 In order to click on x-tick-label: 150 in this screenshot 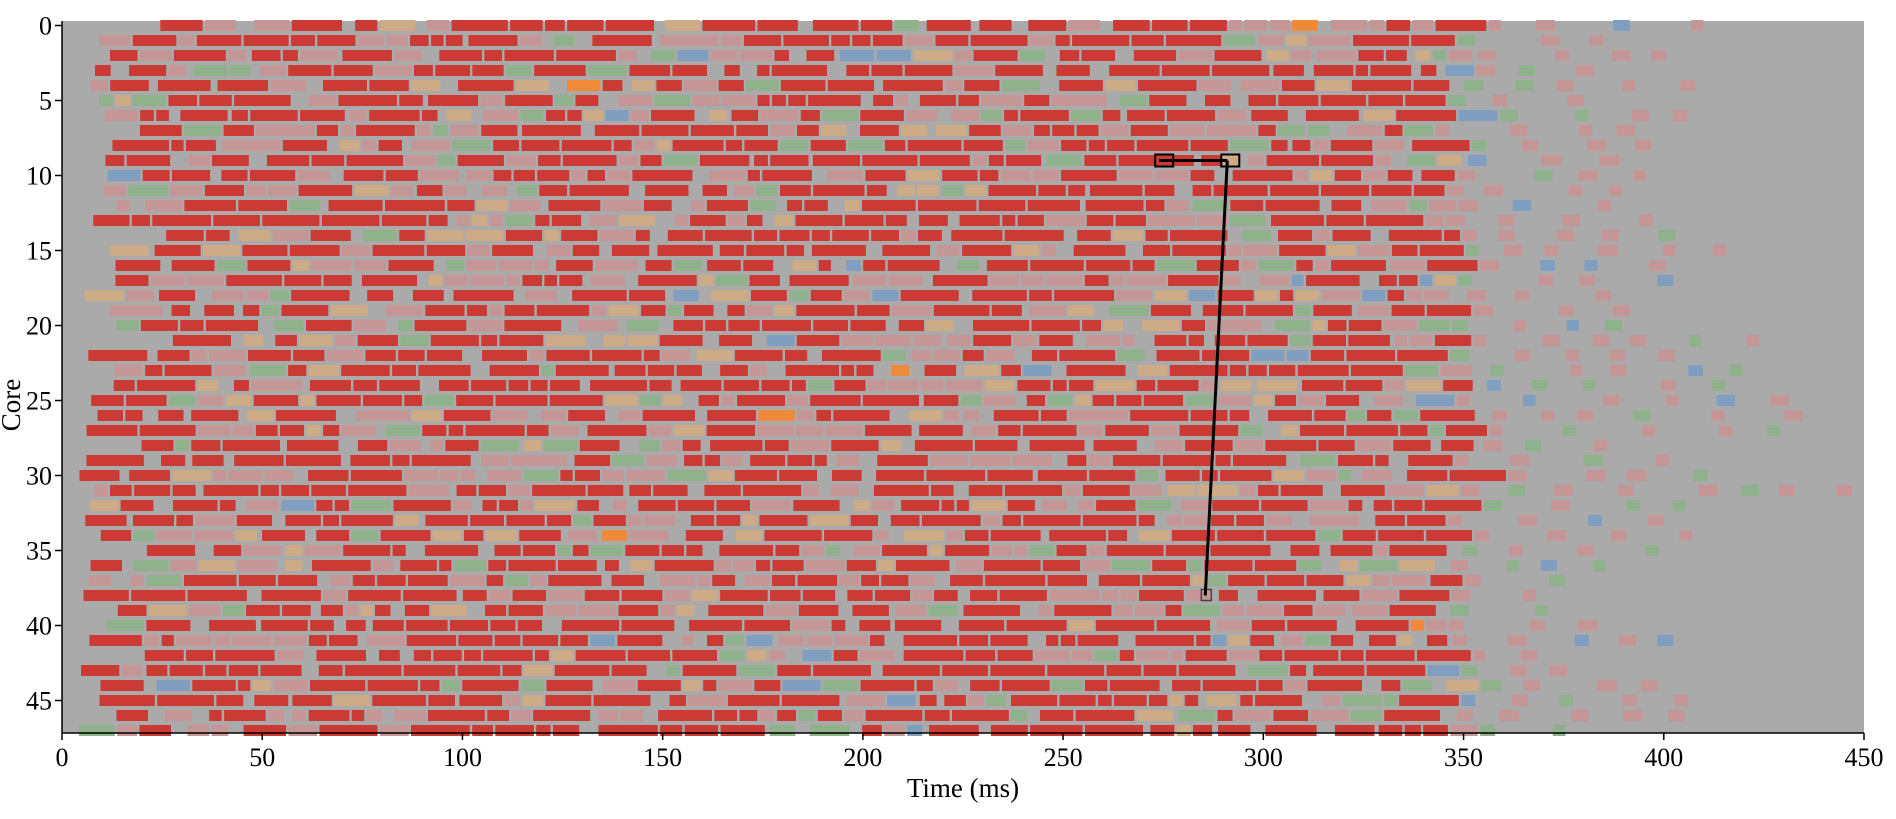, I will do `click(662, 757)`.